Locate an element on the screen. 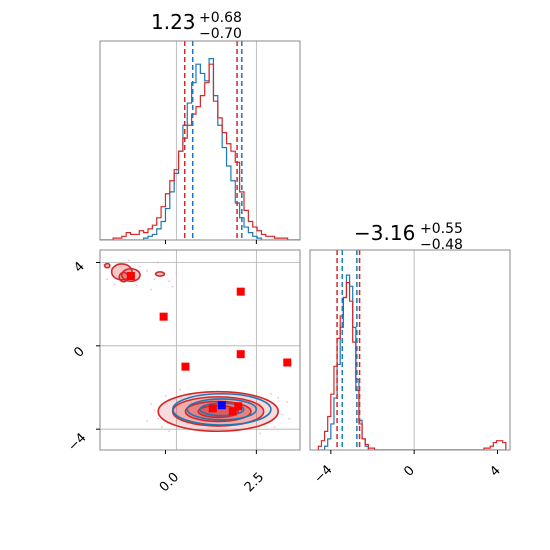 The image size is (550, 550). histogram-param-2-plot-area is located at coordinates (412, 350).